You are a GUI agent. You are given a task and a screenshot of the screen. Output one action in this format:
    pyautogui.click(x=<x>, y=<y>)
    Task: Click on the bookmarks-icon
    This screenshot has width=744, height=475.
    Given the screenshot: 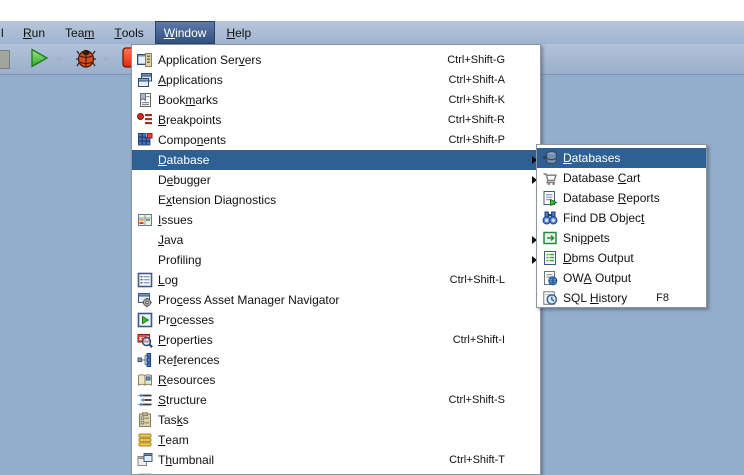 What is the action you would take?
    pyautogui.click(x=147, y=100)
    